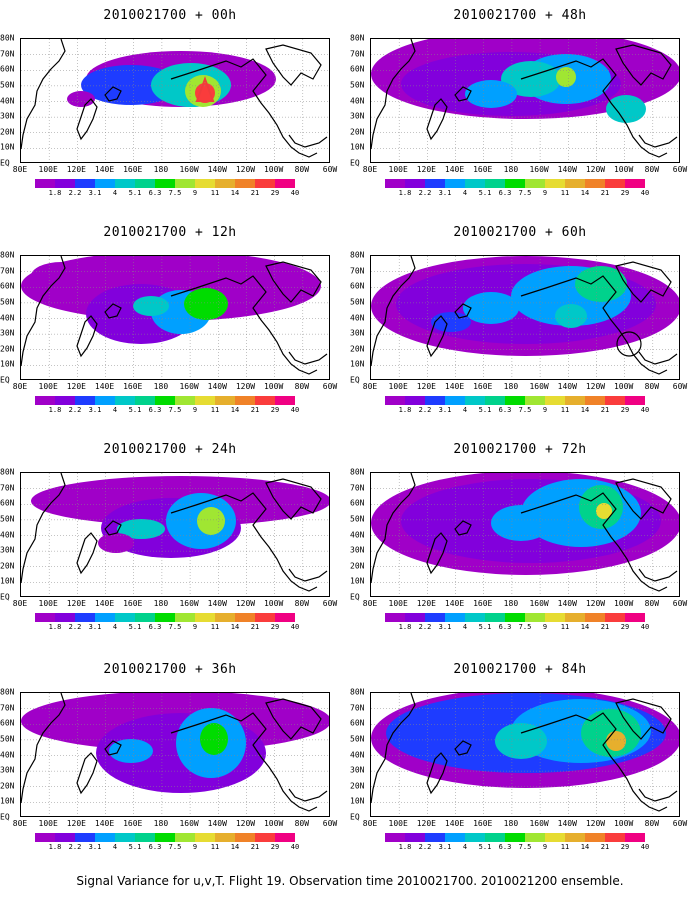 This screenshot has height=900, width=700. I want to click on lat-tick-label: 20N, so click(357, 349).